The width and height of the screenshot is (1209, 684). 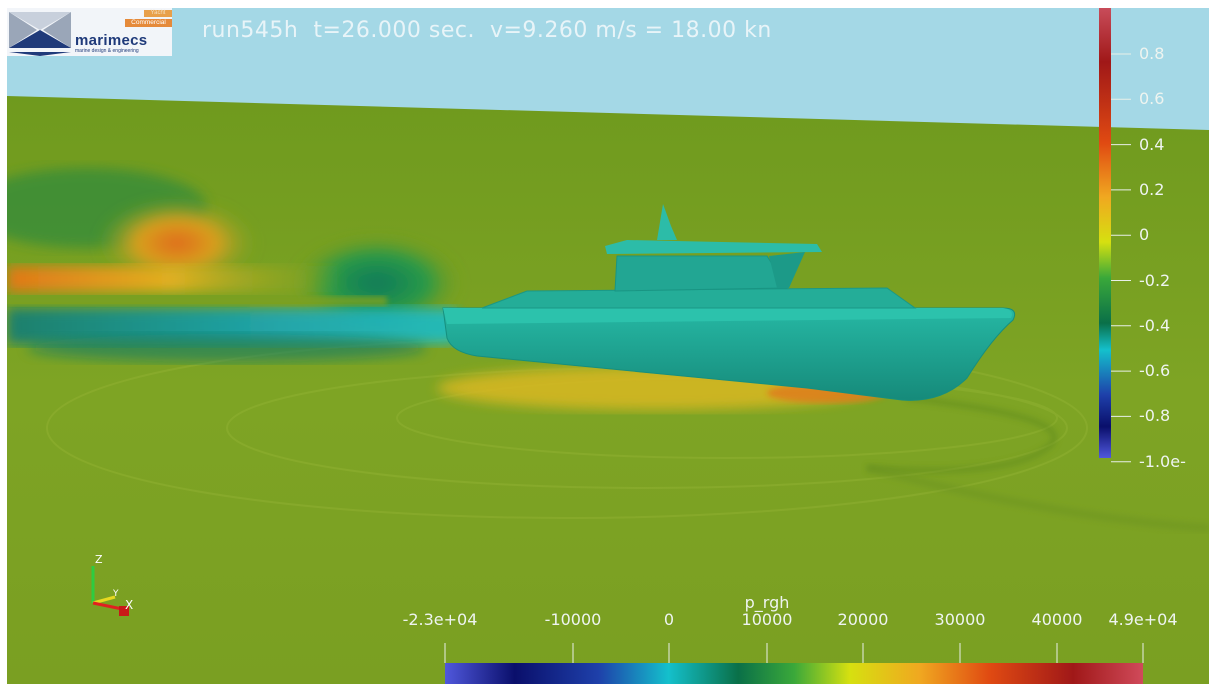 I want to click on logo-bowtie-icon, so click(x=40, y=34).